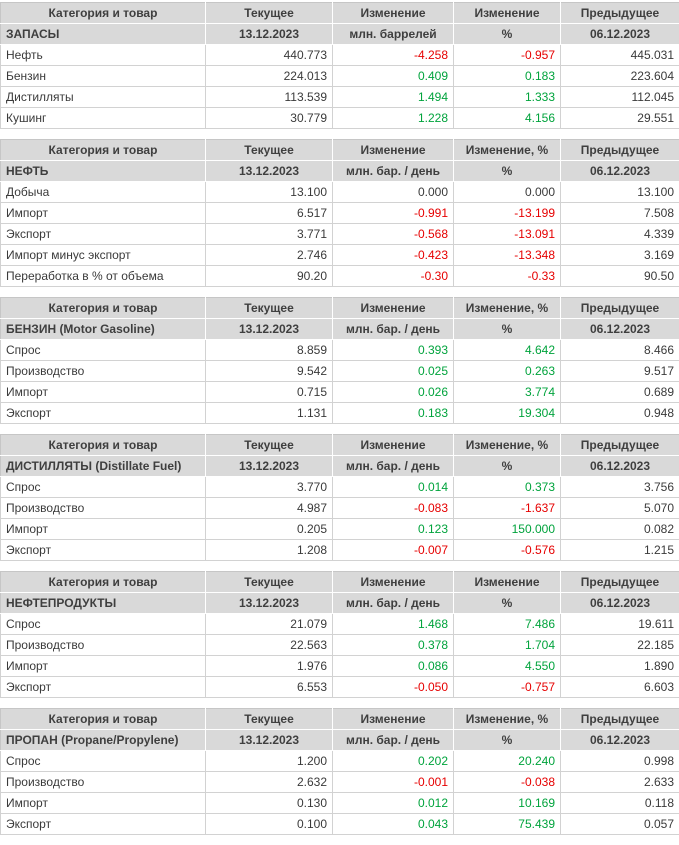 This screenshot has width=679, height=845. What do you see at coordinates (340, 371) in the screenshot?
I see `table-row: Производство 9.542 0.025 0.263 9.517` at bounding box center [340, 371].